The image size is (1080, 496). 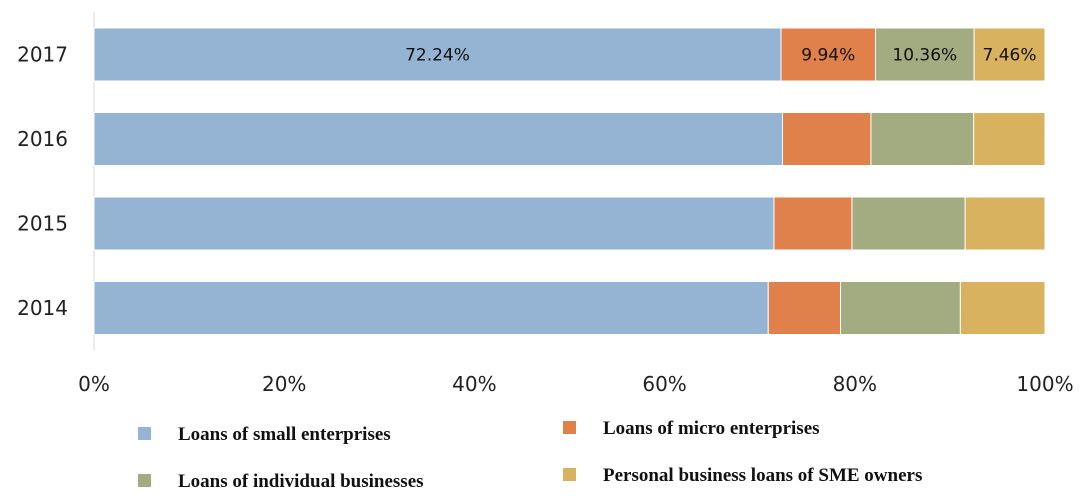 What do you see at coordinates (42, 182) in the screenshot?
I see `y-axis-tick-labels: 2017 2016 2015 2014` at bounding box center [42, 182].